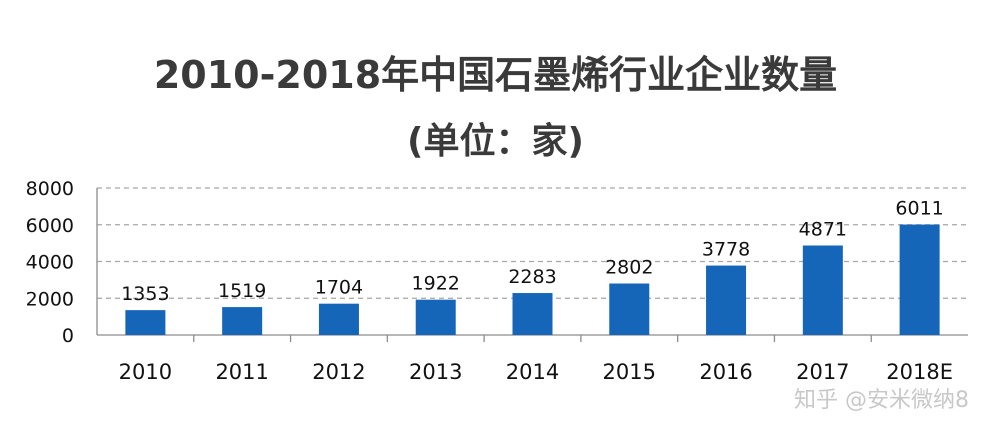  What do you see at coordinates (495, 75) in the screenshot?
I see `chart-title: 2010-2018年中国石墨烯行业企业数量` at bounding box center [495, 75].